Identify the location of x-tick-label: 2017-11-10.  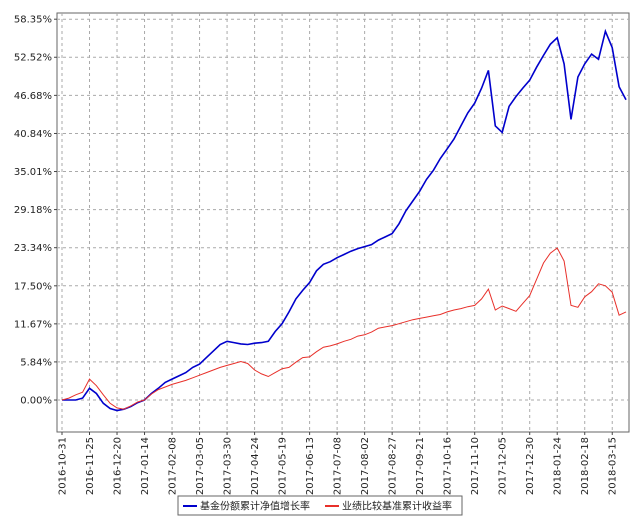
(475, 466).